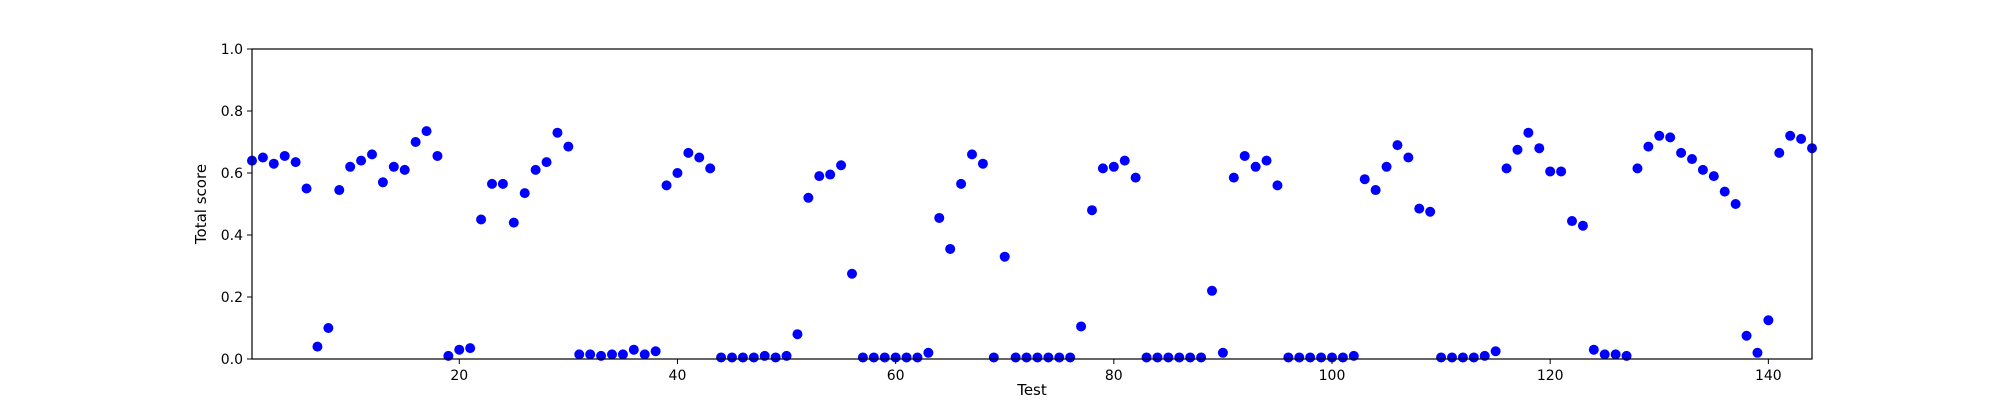  Describe the element at coordinates (1114, 376) in the screenshot. I see `x-tick-label: 80` at that location.